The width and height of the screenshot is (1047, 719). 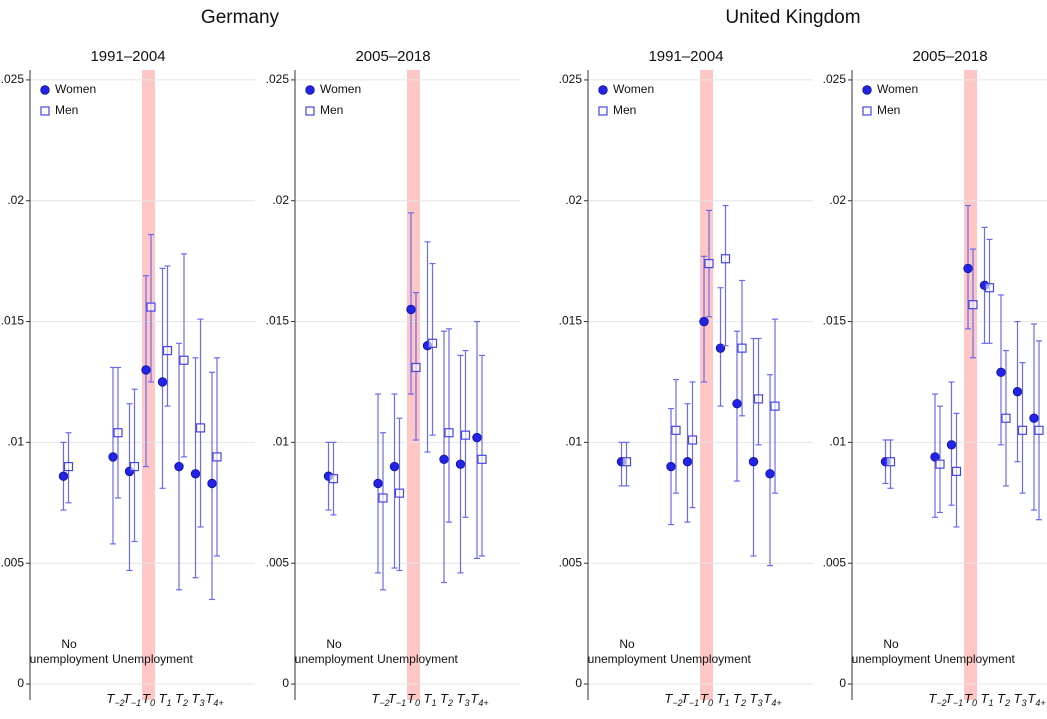 I want to click on group-title: Germany, so click(x=240, y=17).